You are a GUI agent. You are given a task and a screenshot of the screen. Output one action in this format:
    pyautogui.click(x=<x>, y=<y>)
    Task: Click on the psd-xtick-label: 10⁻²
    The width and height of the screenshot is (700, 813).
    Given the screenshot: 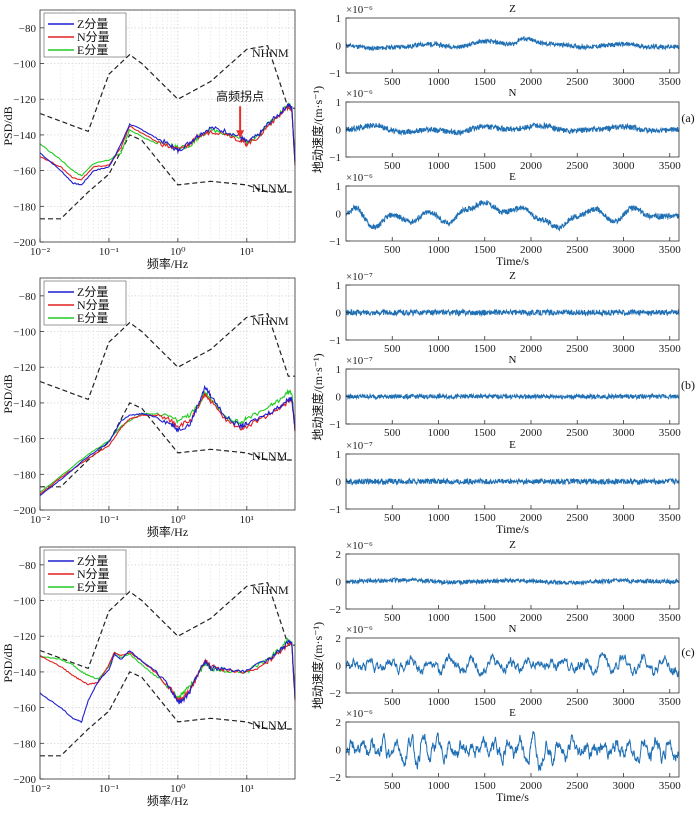 What is the action you would take?
    pyautogui.click(x=40, y=252)
    